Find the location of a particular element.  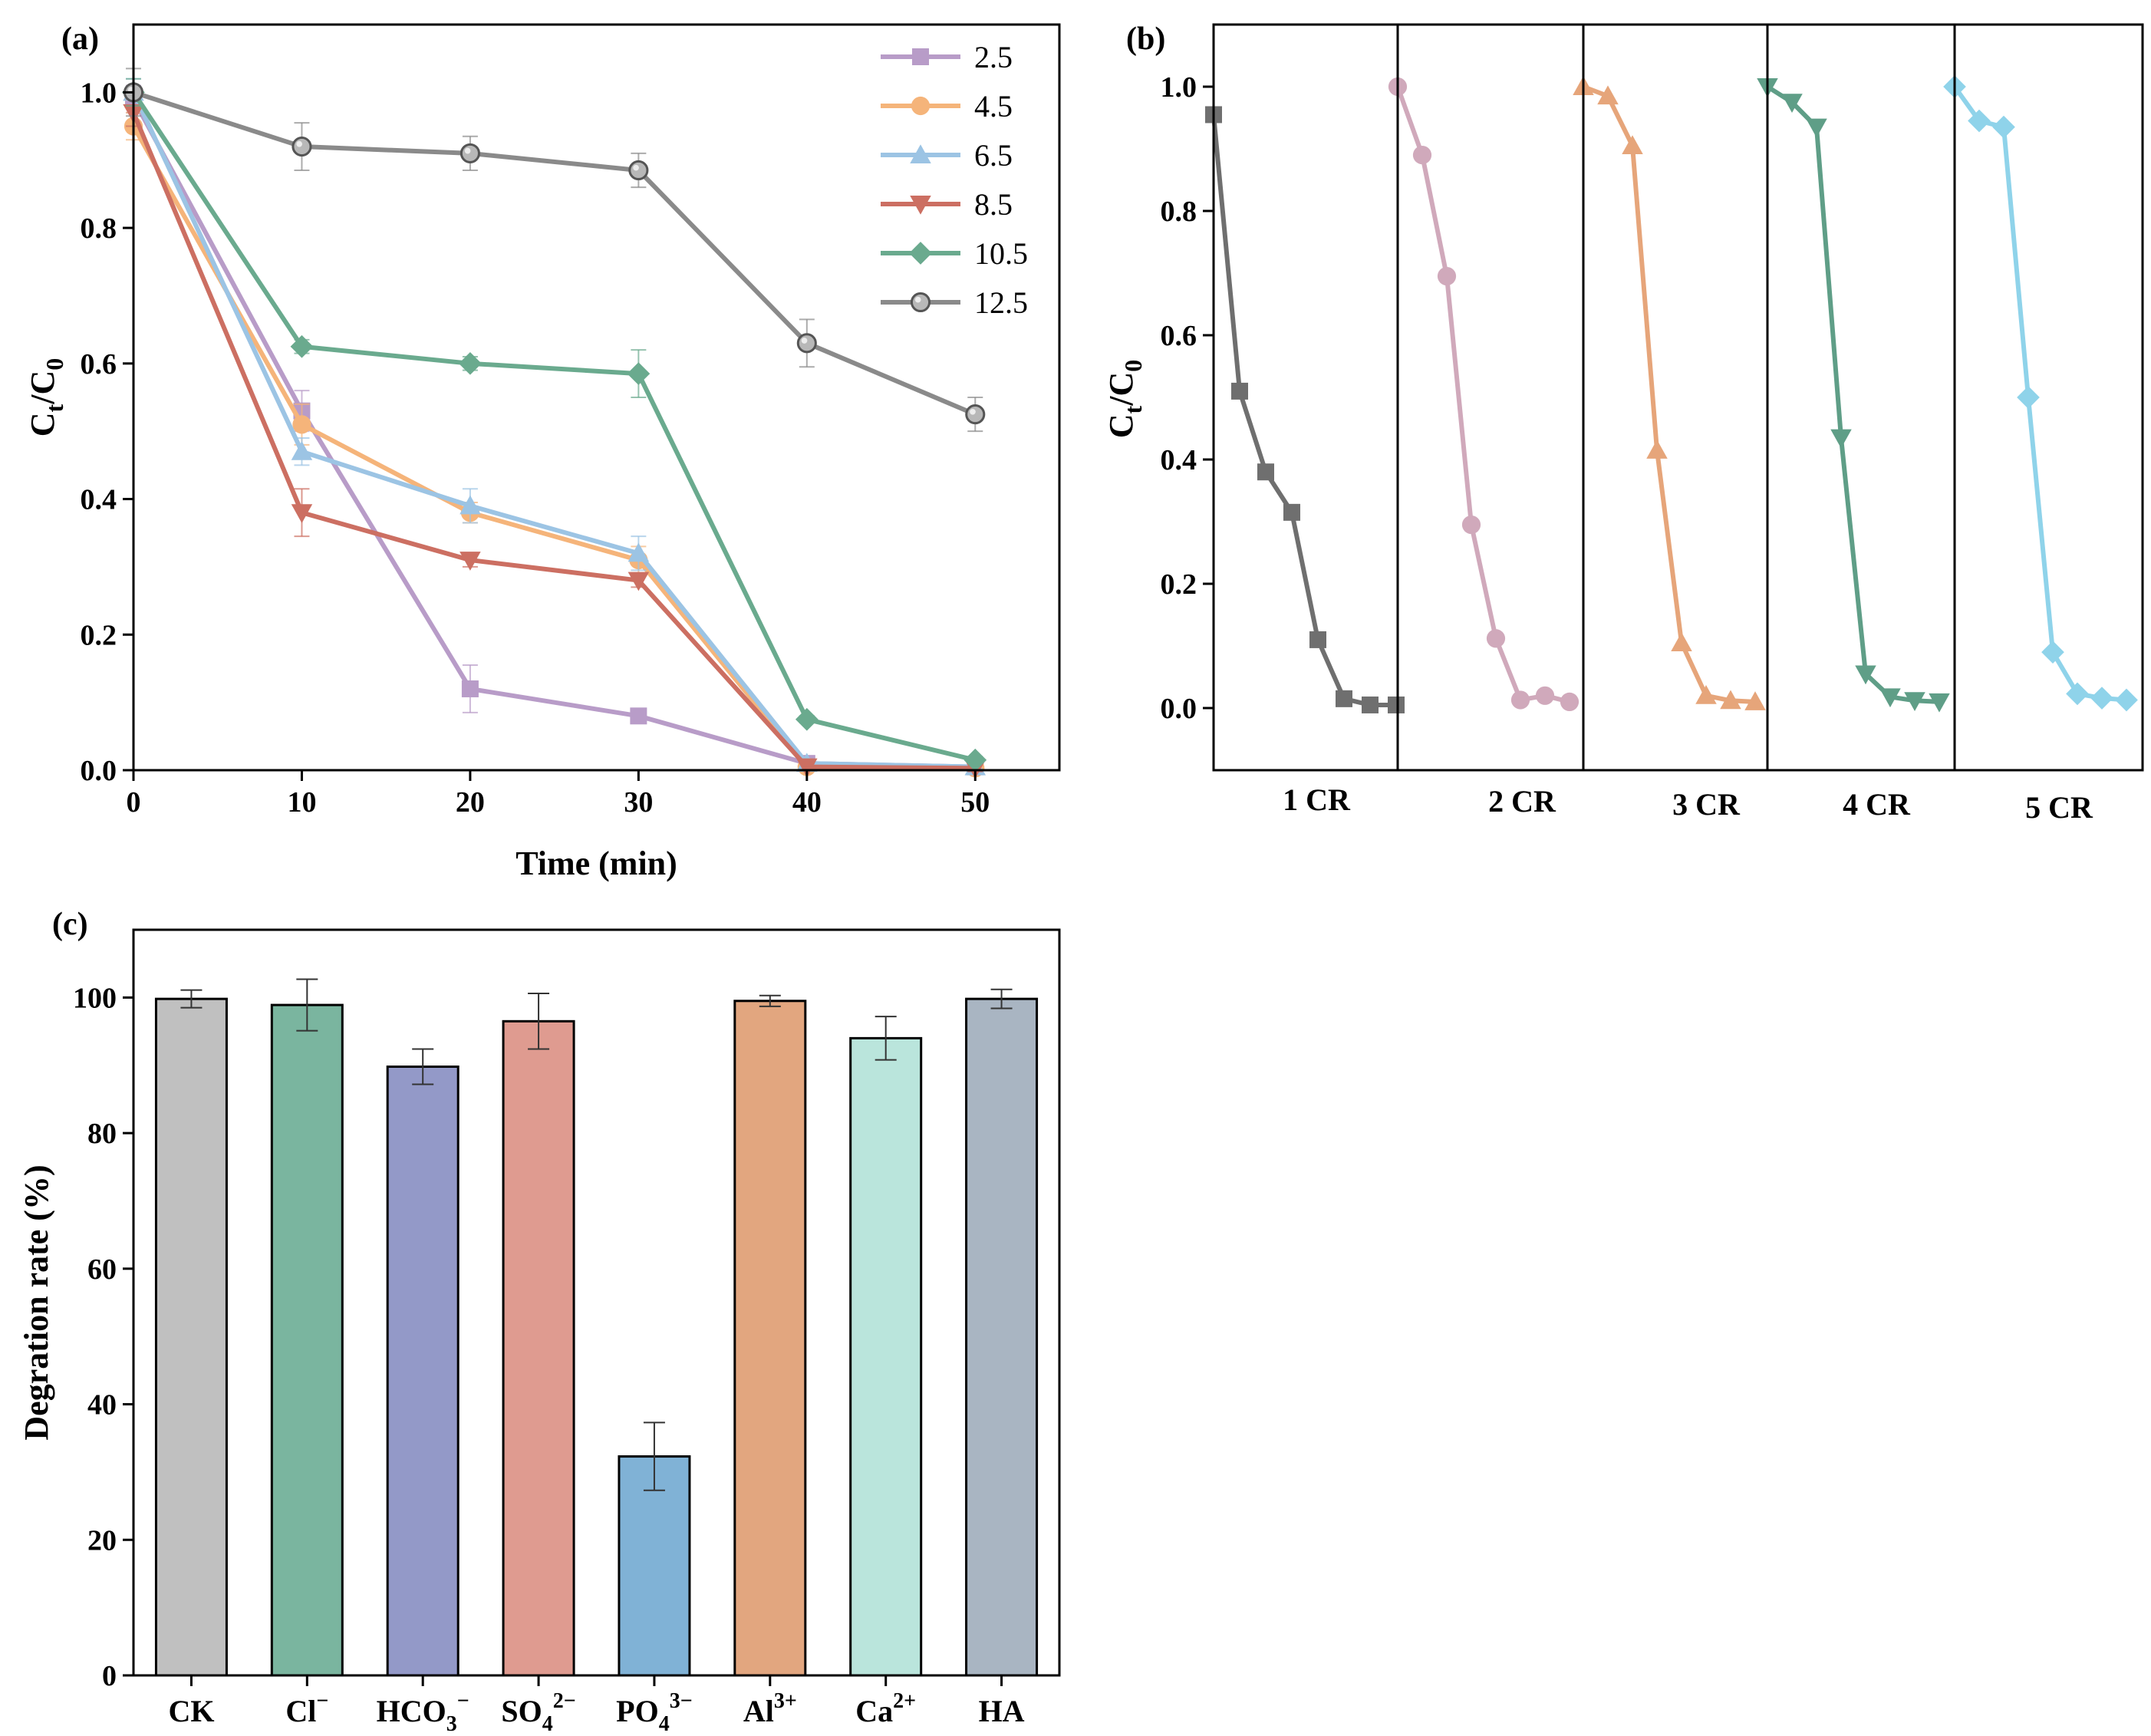

x-tick-label: 50 is located at coordinates (975, 802).